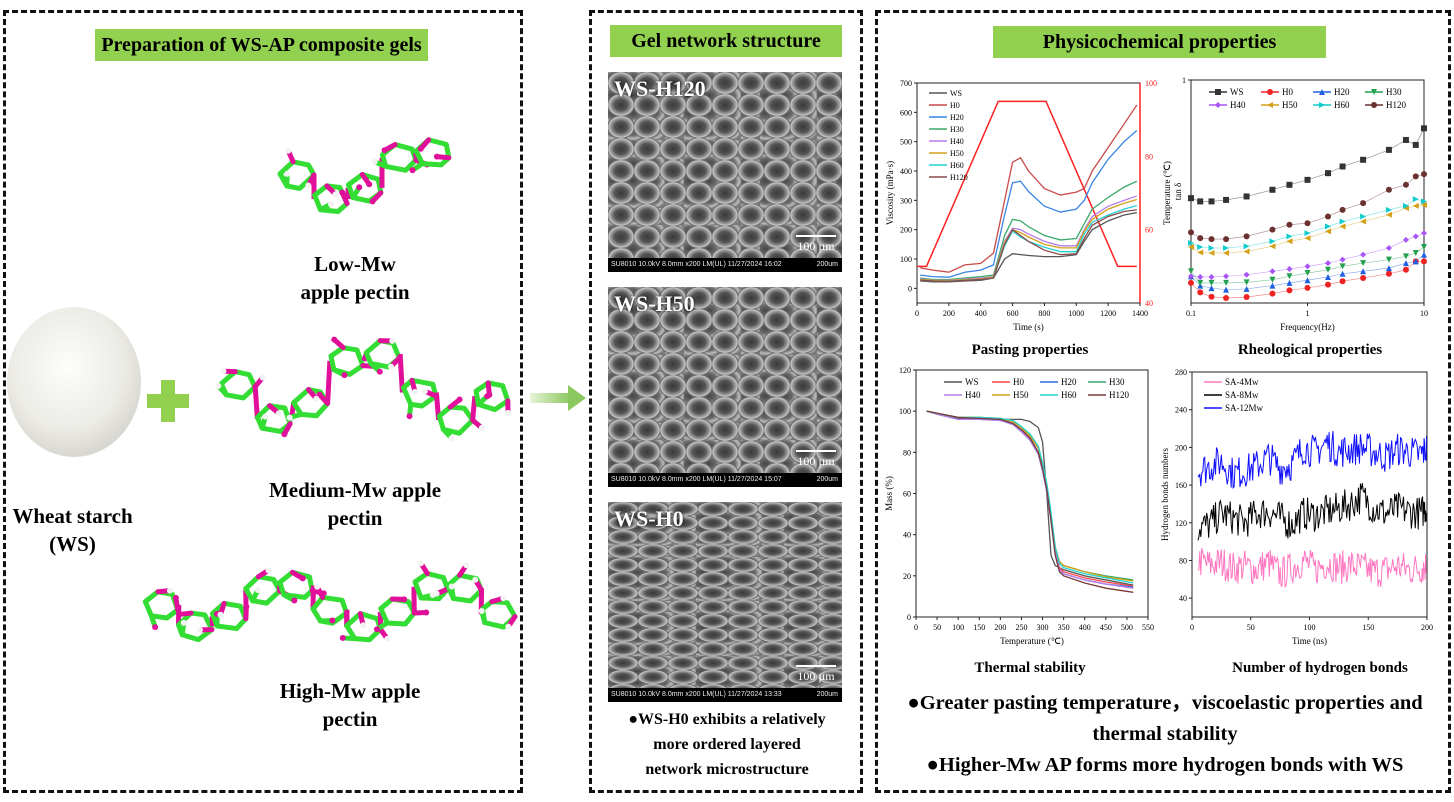 This screenshot has height=802, width=1454. I want to click on scale-label: 100 µm, so click(816, 676).